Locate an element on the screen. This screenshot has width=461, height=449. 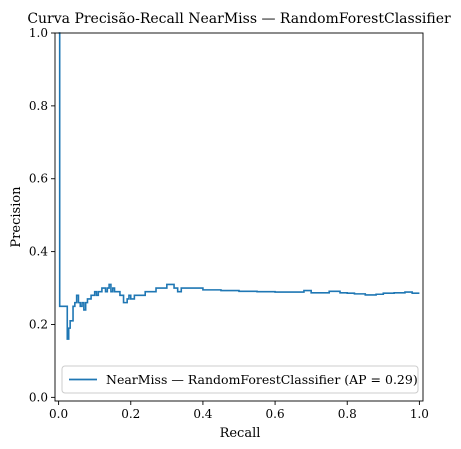
x-tick-label: 0.8 is located at coordinates (347, 414).